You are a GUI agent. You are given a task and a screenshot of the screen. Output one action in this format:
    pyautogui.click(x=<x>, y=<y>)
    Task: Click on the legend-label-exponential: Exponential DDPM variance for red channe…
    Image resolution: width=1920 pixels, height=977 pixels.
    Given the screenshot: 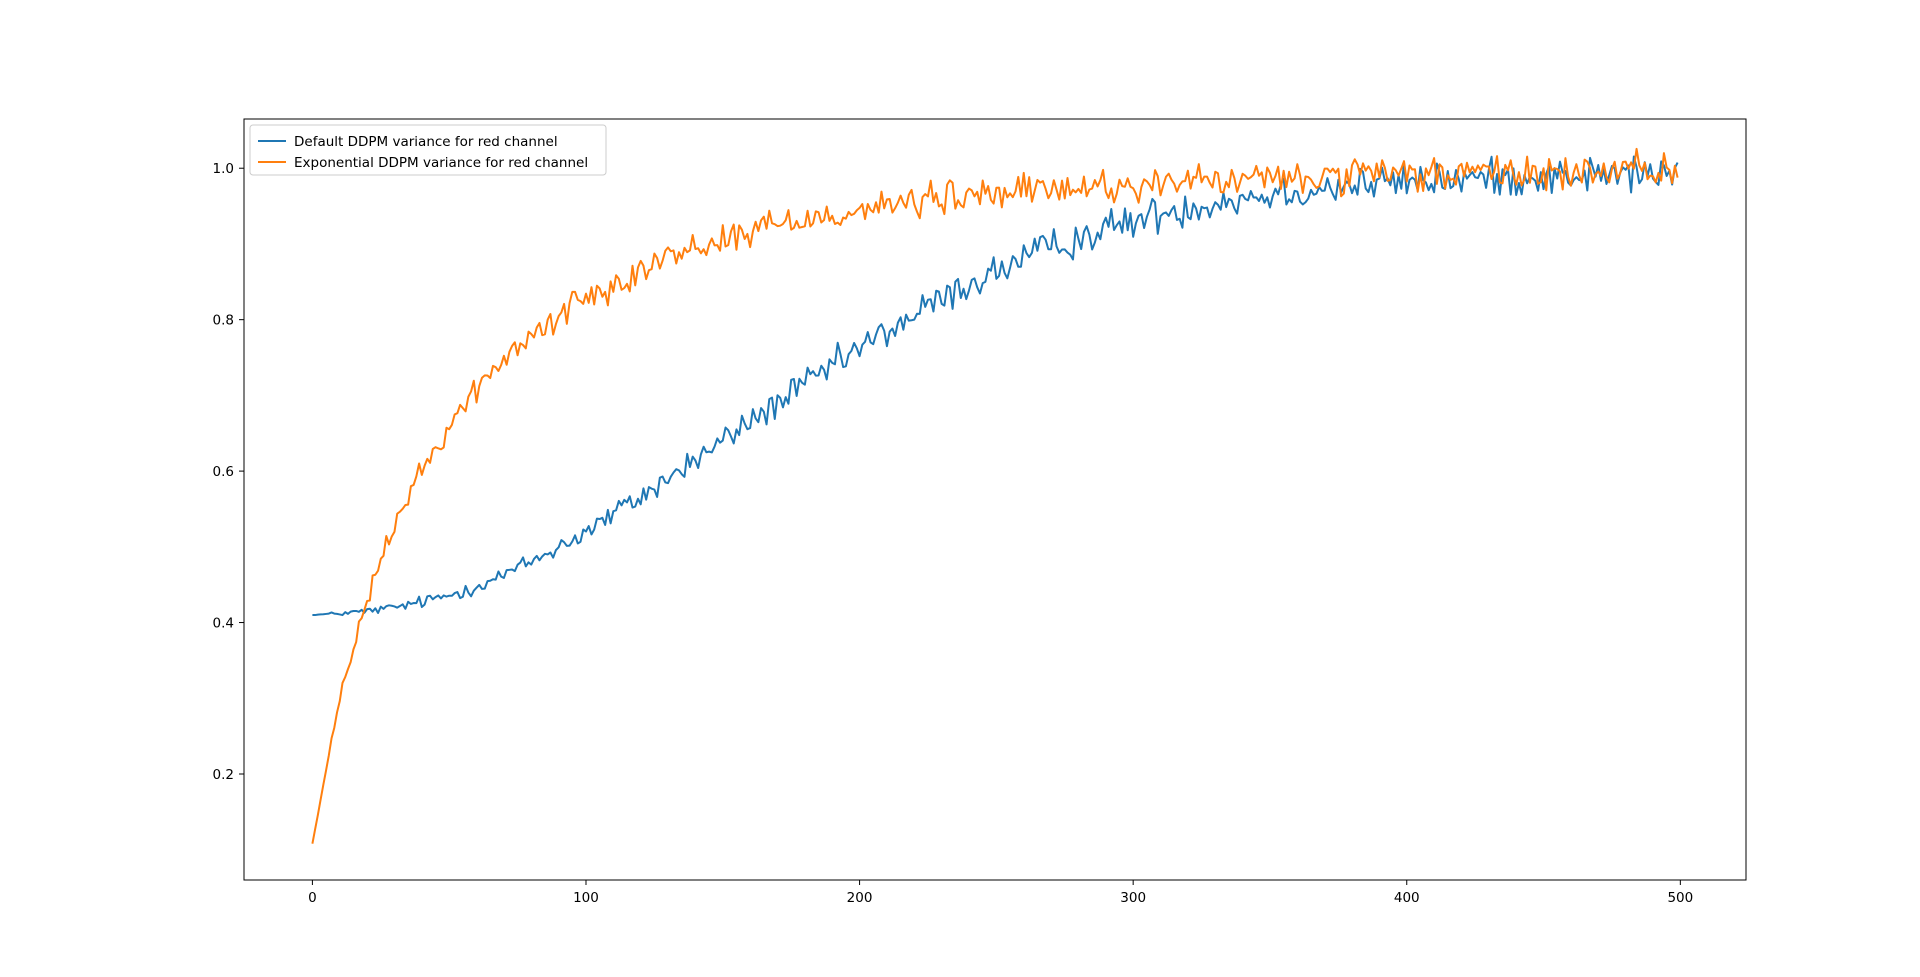 What is the action you would take?
    pyautogui.click(x=441, y=163)
    